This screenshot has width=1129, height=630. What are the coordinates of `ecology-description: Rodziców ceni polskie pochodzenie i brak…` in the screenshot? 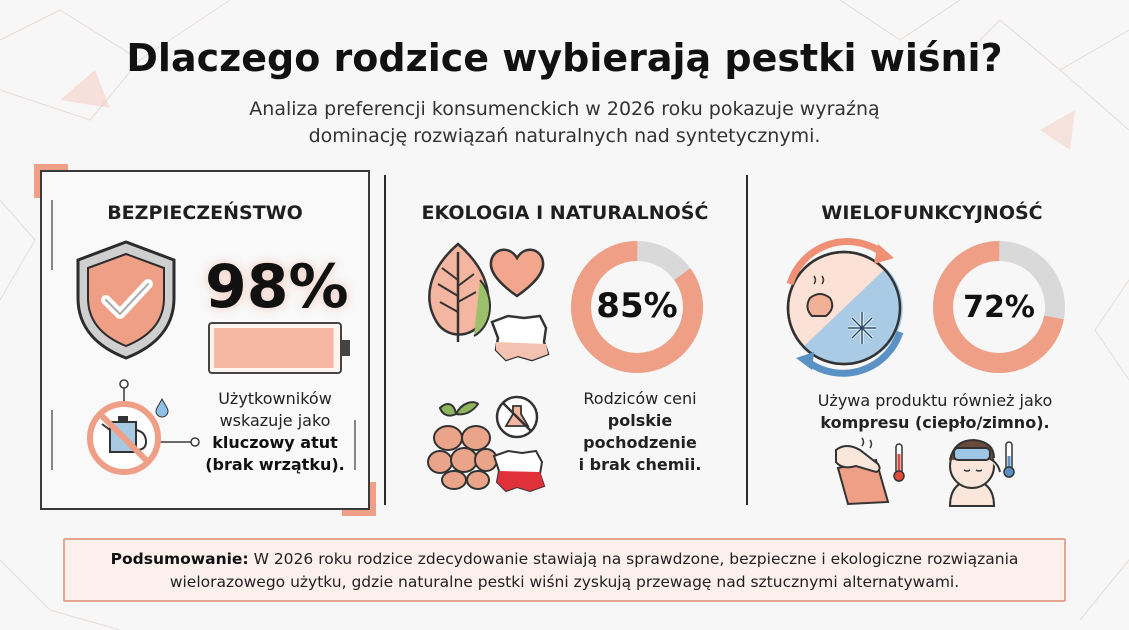 It's located at (640, 432).